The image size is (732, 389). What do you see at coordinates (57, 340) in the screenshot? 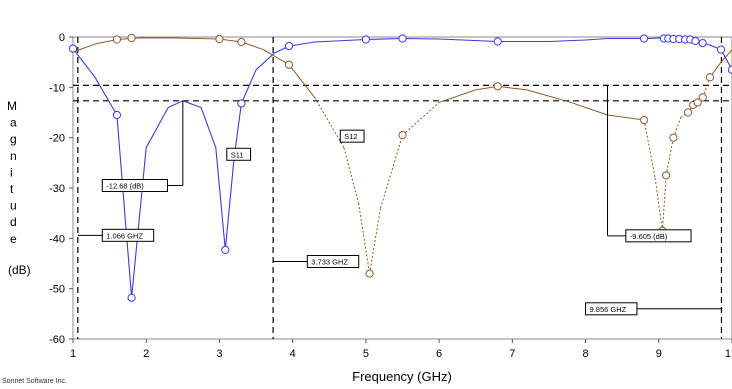
I see `y-tick-label: -60` at bounding box center [57, 340].